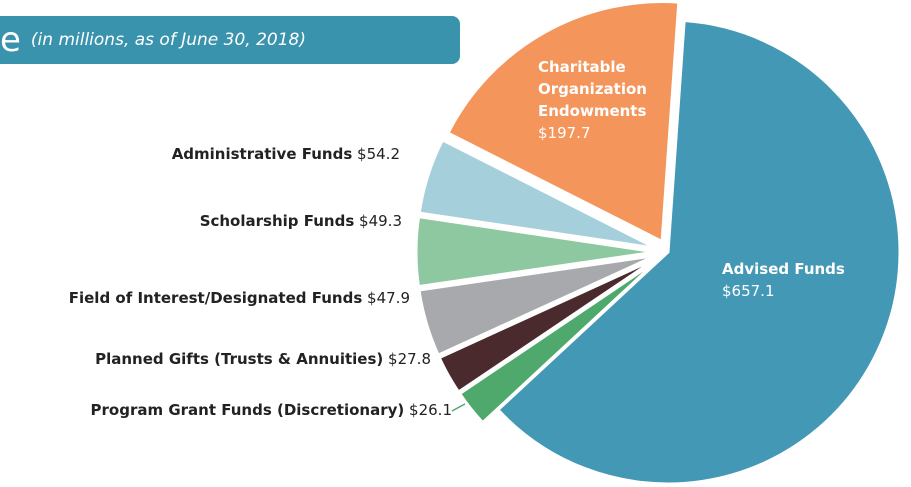 The width and height of the screenshot is (911, 487). I want to click on title-bar: e (in millions, as of June 30, 2018), so click(230, 40).